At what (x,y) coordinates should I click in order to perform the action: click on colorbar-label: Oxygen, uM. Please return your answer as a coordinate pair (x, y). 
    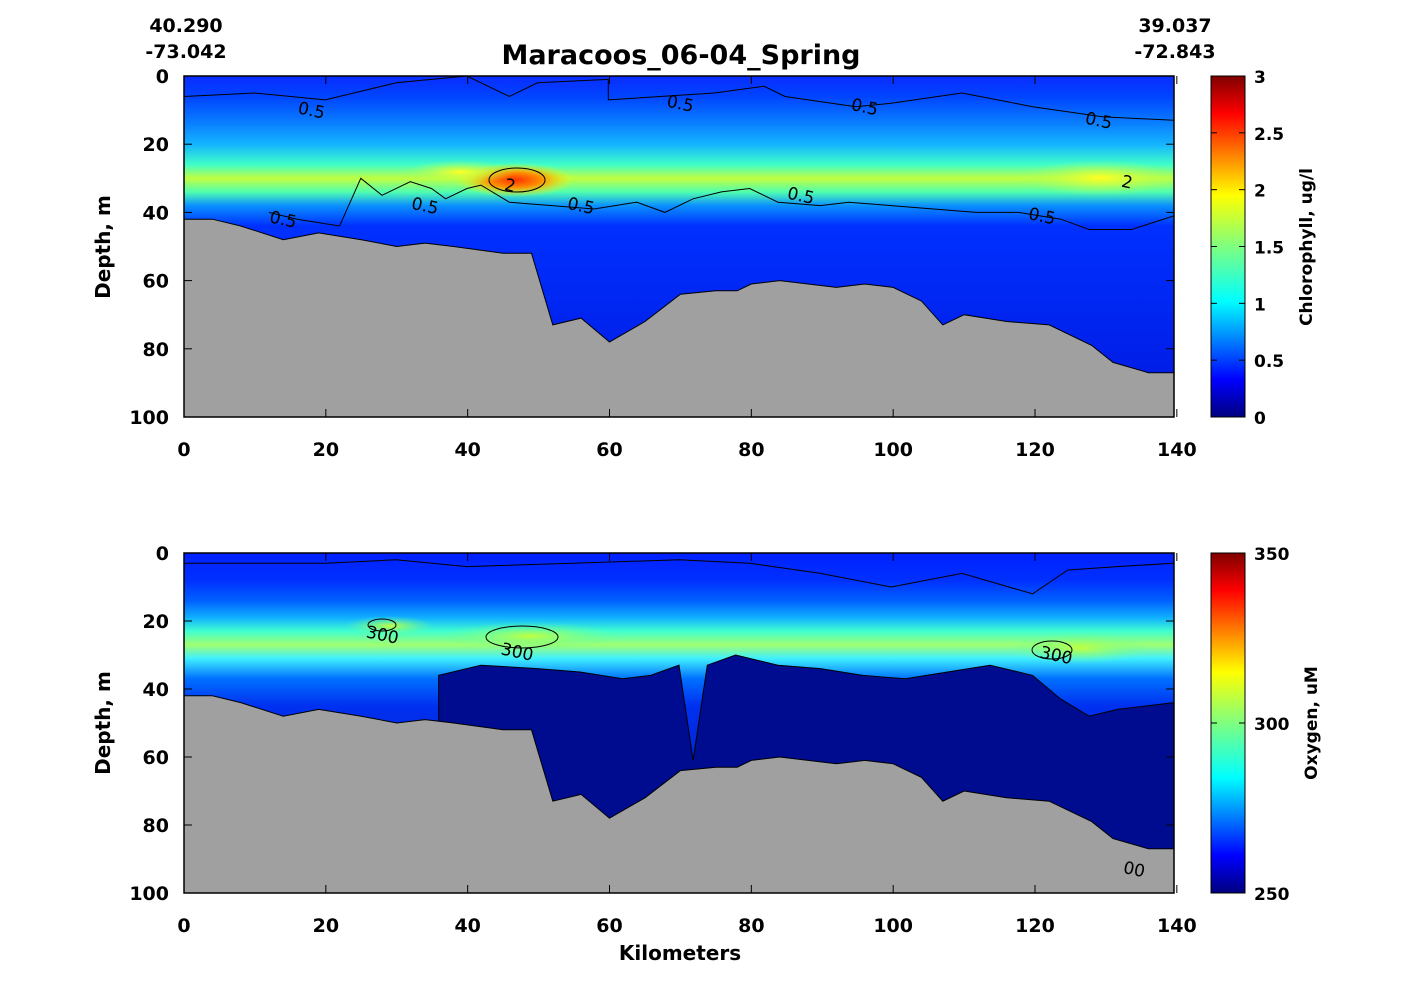
    Looking at the image, I should click on (1312, 723).